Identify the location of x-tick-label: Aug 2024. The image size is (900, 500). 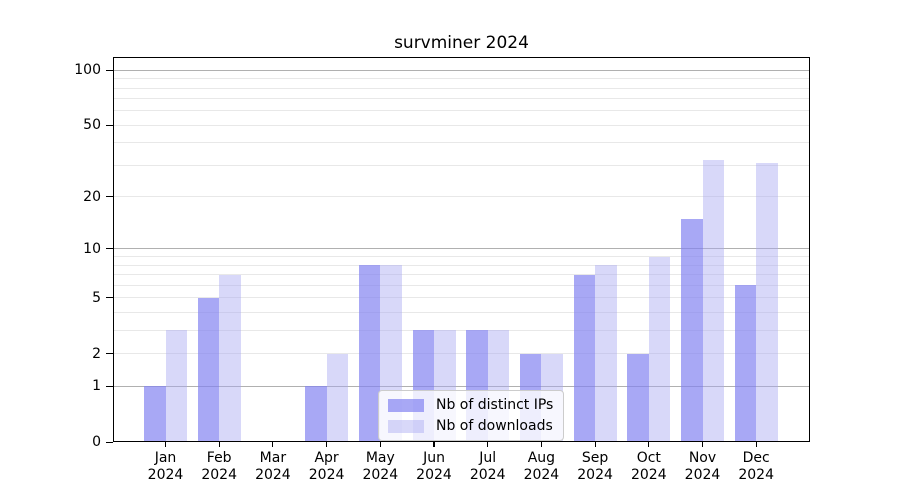
(541, 467).